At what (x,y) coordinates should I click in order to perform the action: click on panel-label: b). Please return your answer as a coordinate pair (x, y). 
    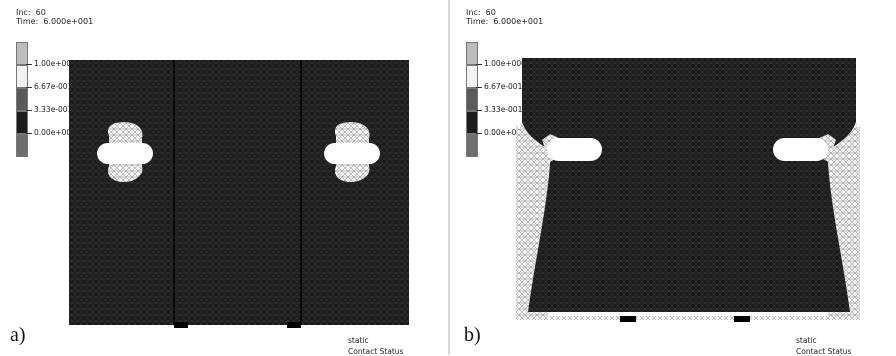
    Looking at the image, I should click on (472, 335).